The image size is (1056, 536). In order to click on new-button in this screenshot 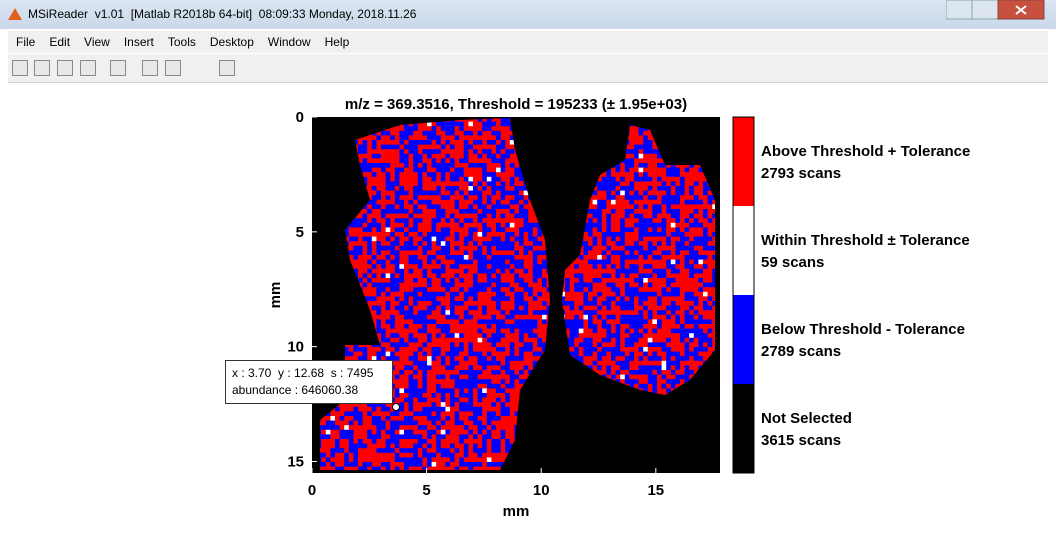, I will do `click(20, 68)`.